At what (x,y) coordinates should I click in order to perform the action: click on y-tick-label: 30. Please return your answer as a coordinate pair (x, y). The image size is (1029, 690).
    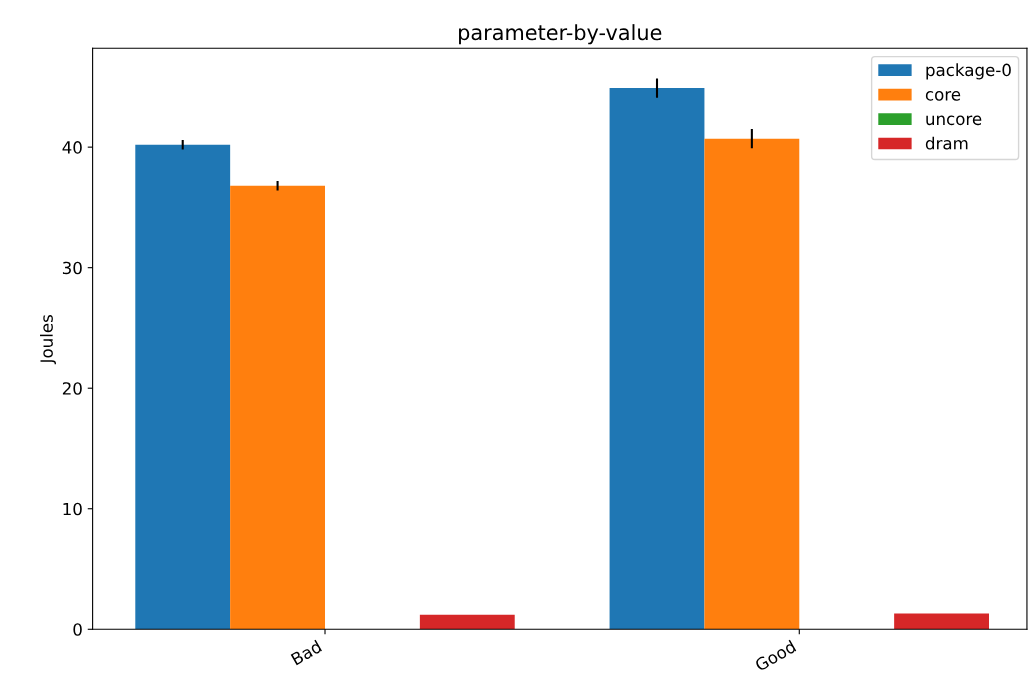
    Looking at the image, I should click on (72, 268).